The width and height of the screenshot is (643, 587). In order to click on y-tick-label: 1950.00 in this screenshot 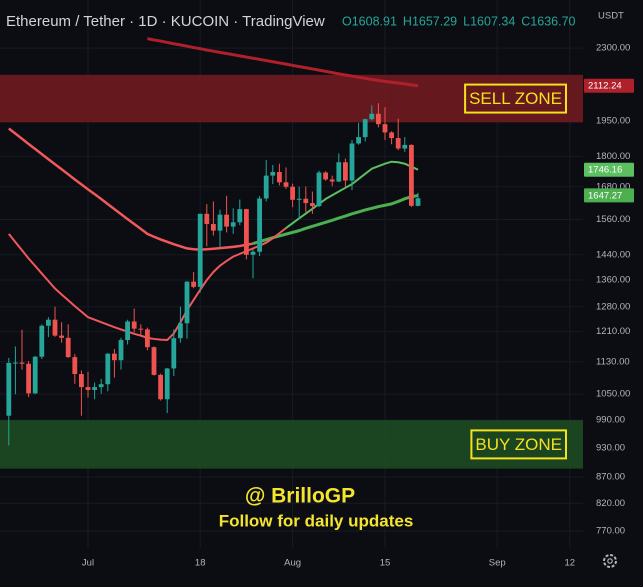, I will do `click(613, 120)`.